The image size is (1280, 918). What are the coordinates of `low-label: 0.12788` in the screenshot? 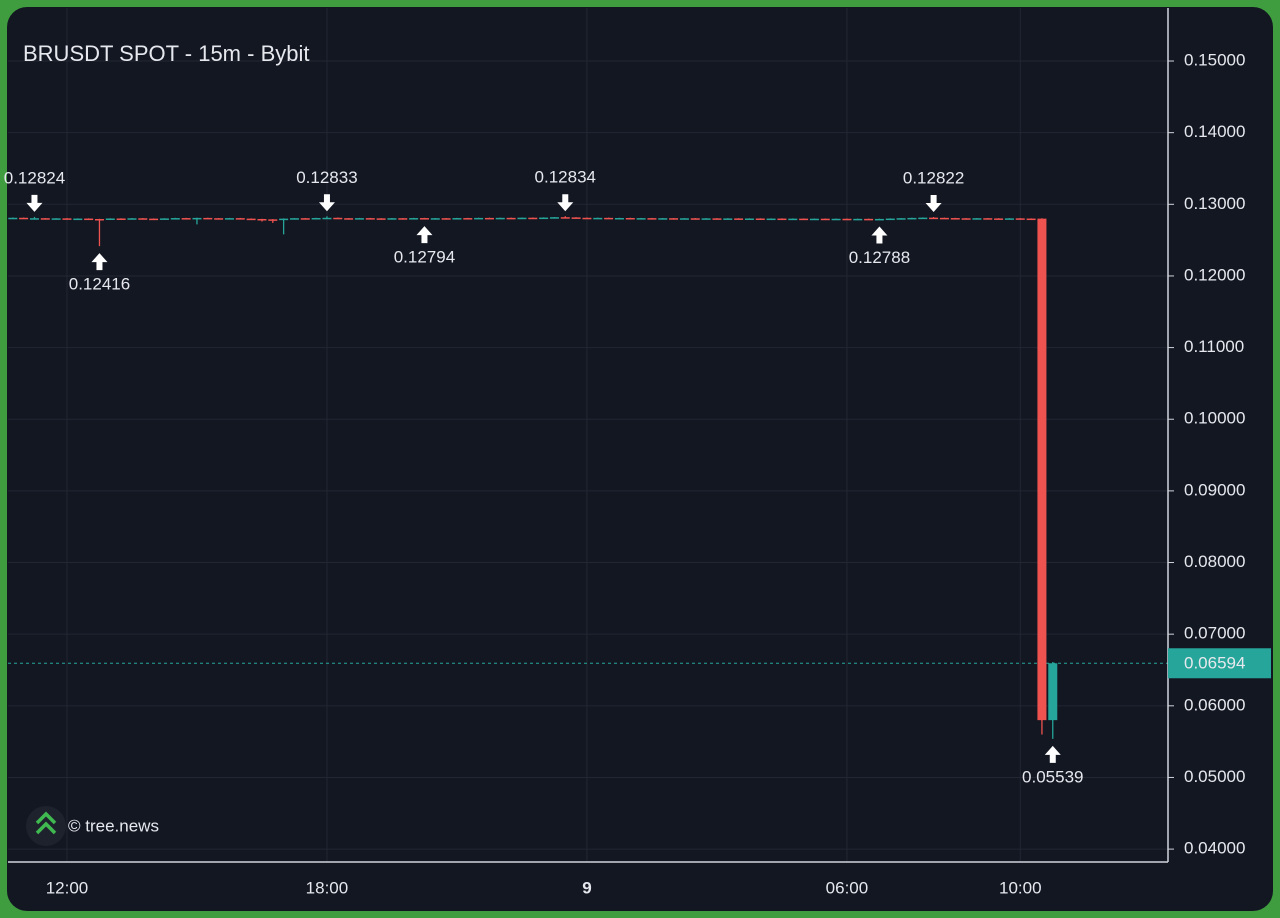 It's located at (879, 257).